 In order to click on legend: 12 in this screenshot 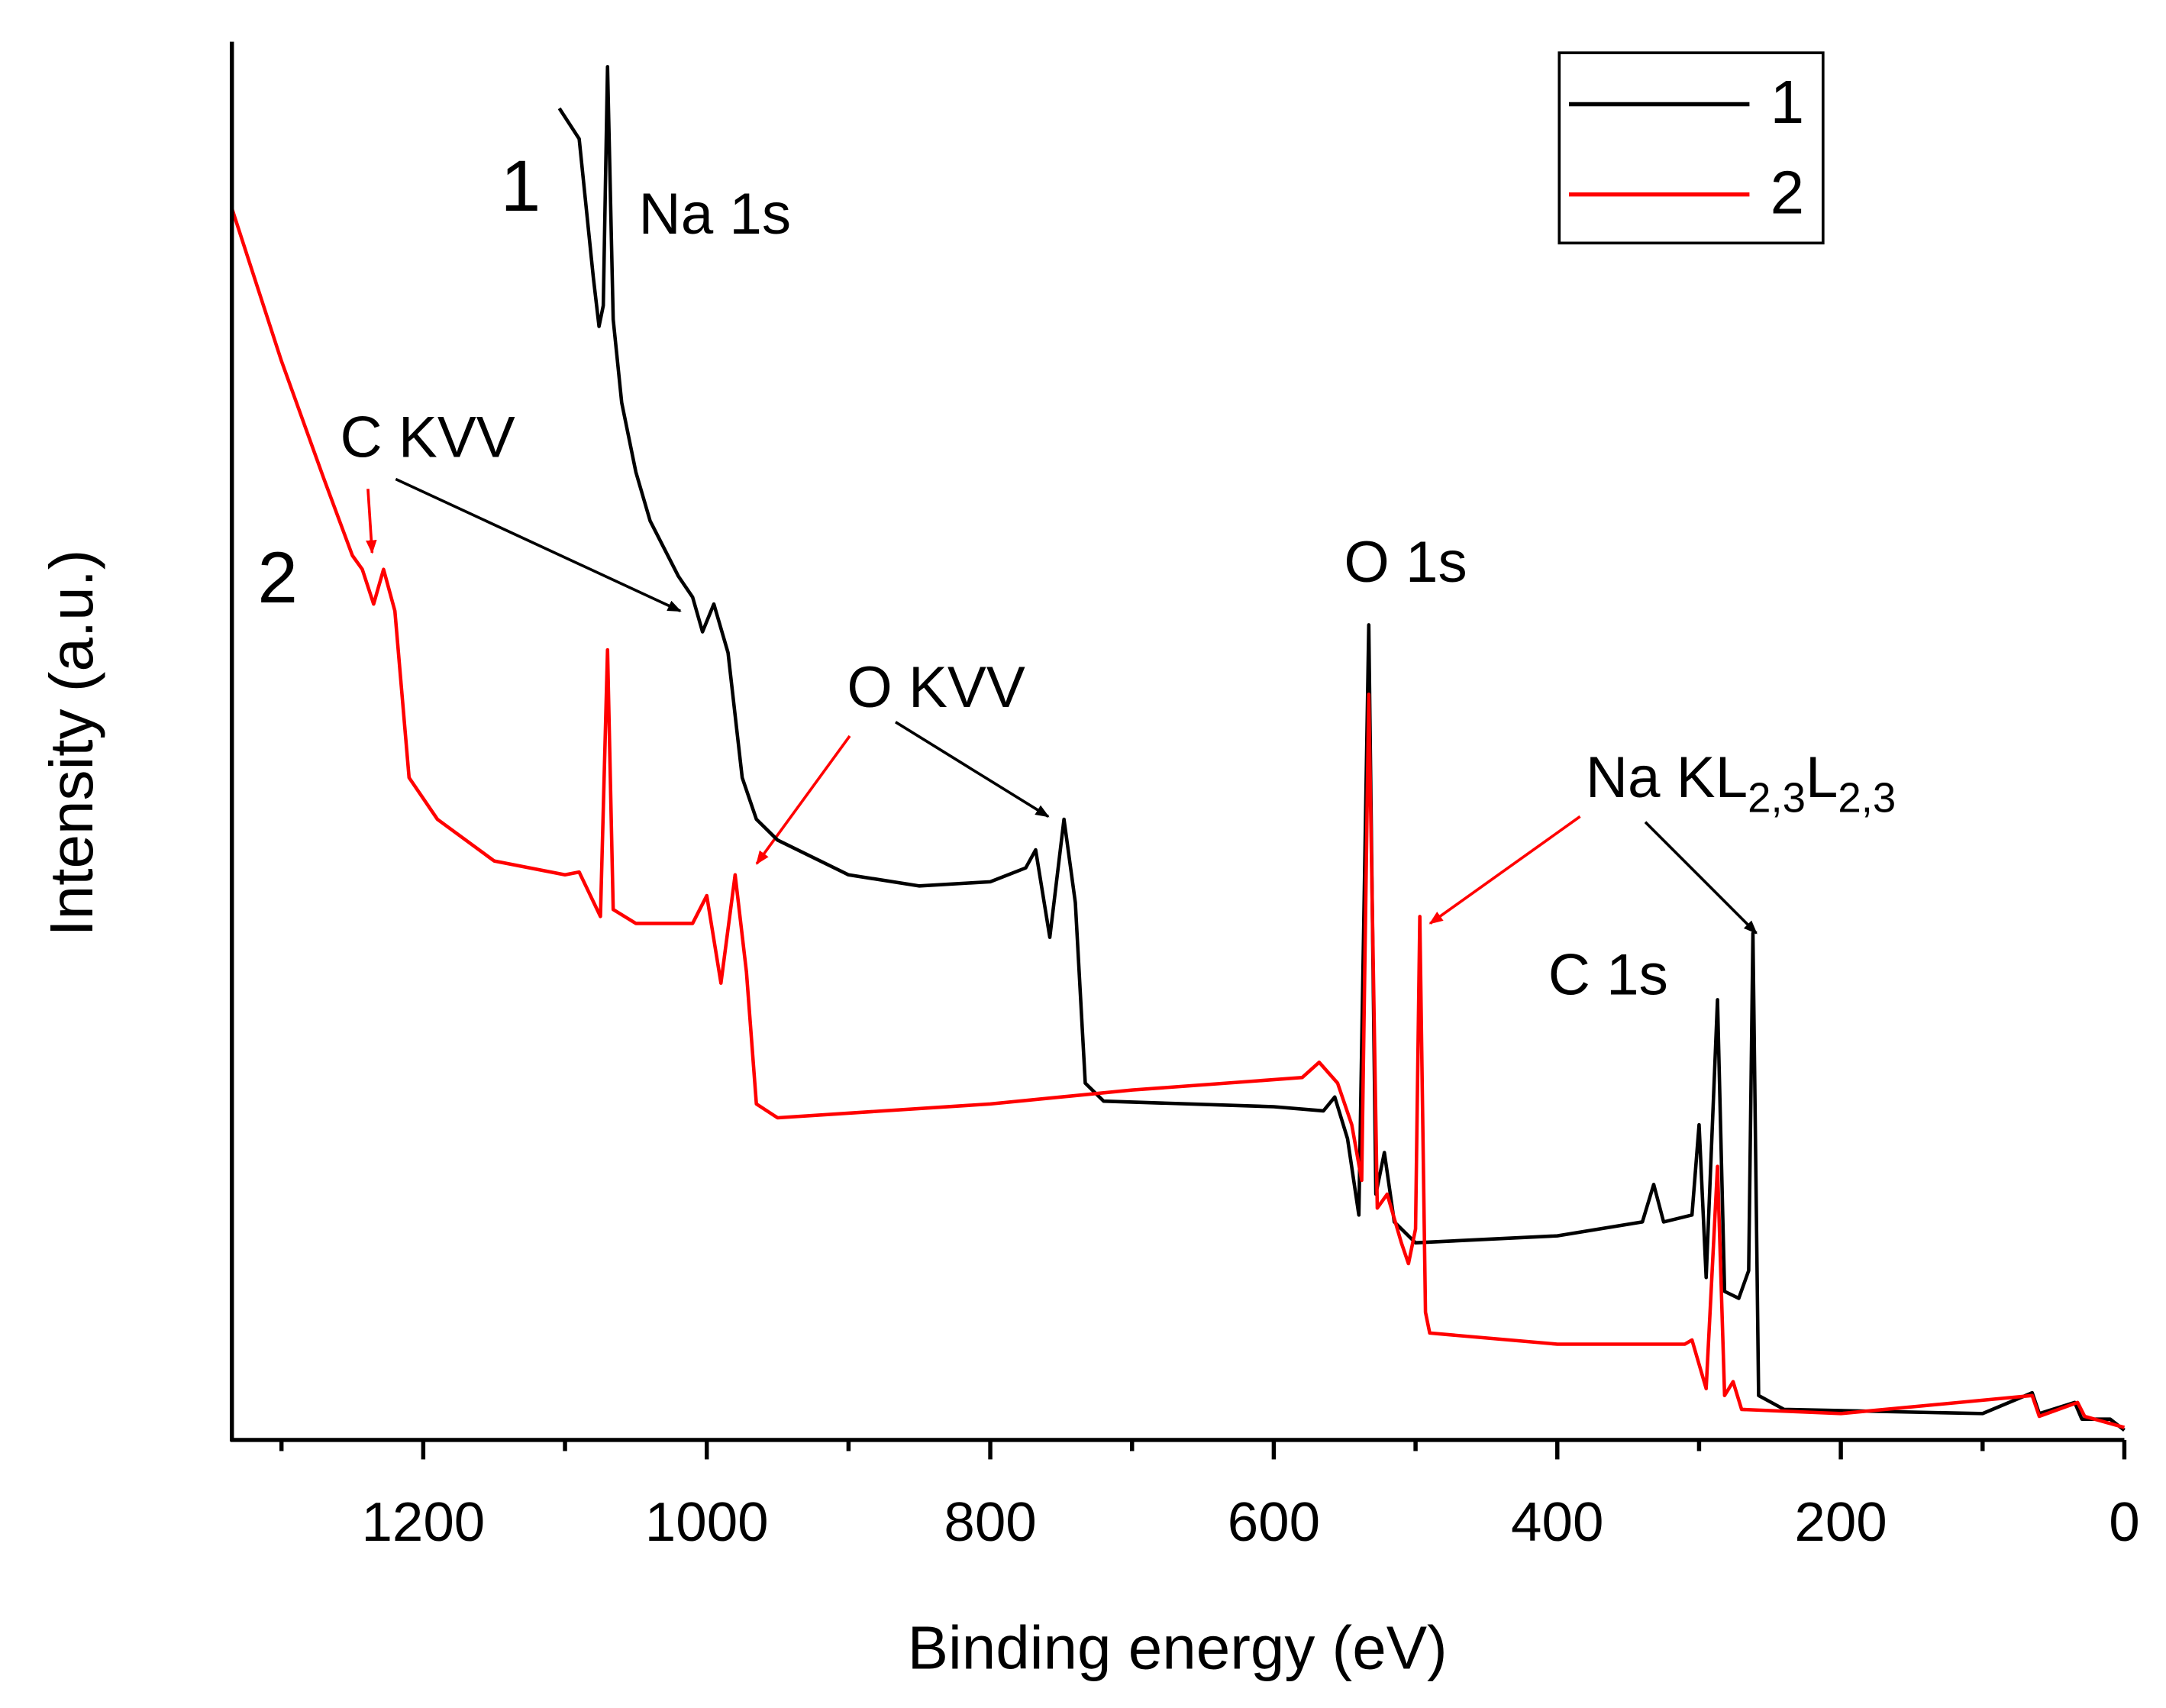, I will do `click(1691, 148)`.